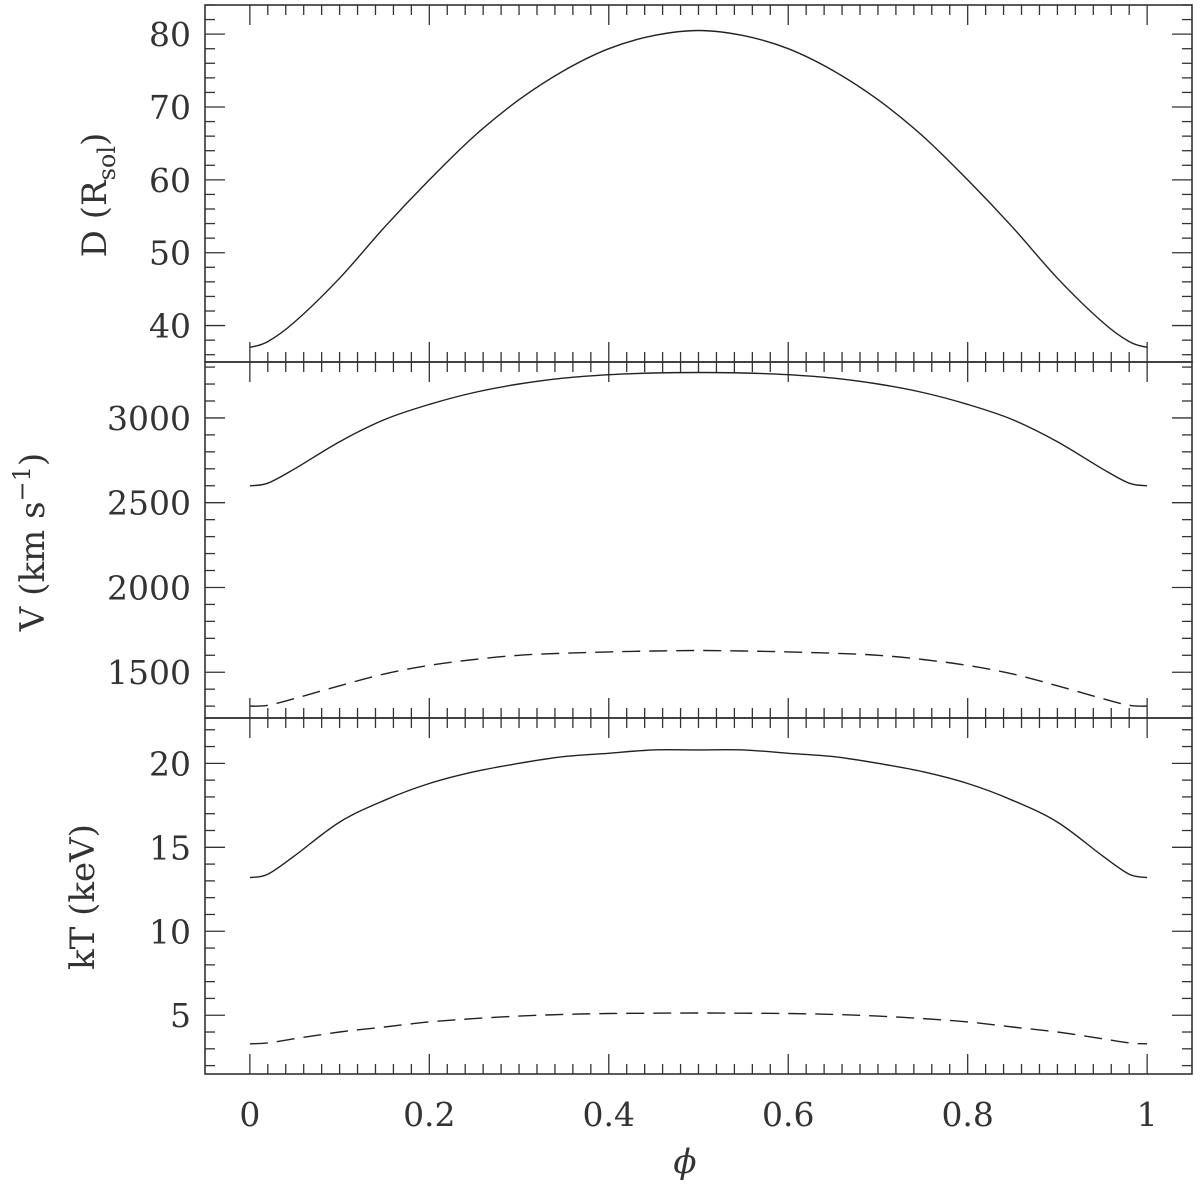  What do you see at coordinates (170, 847) in the screenshot?
I see `panel-bottom-ytick-label: 15` at bounding box center [170, 847].